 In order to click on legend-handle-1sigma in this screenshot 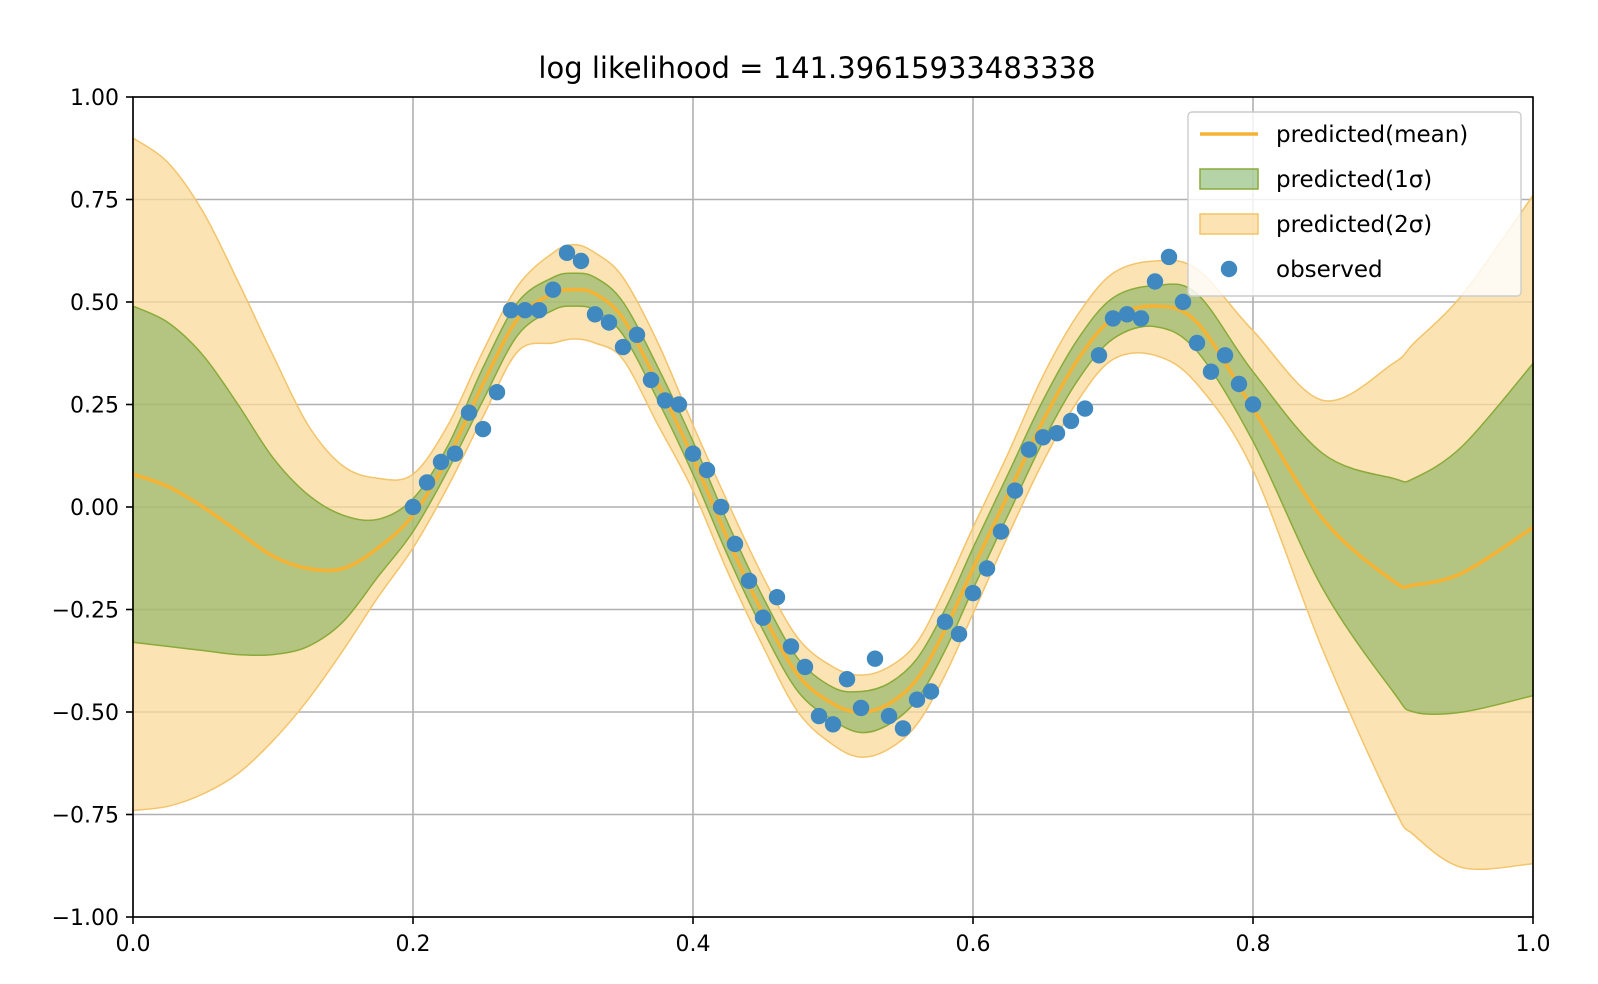, I will do `click(1229, 179)`.